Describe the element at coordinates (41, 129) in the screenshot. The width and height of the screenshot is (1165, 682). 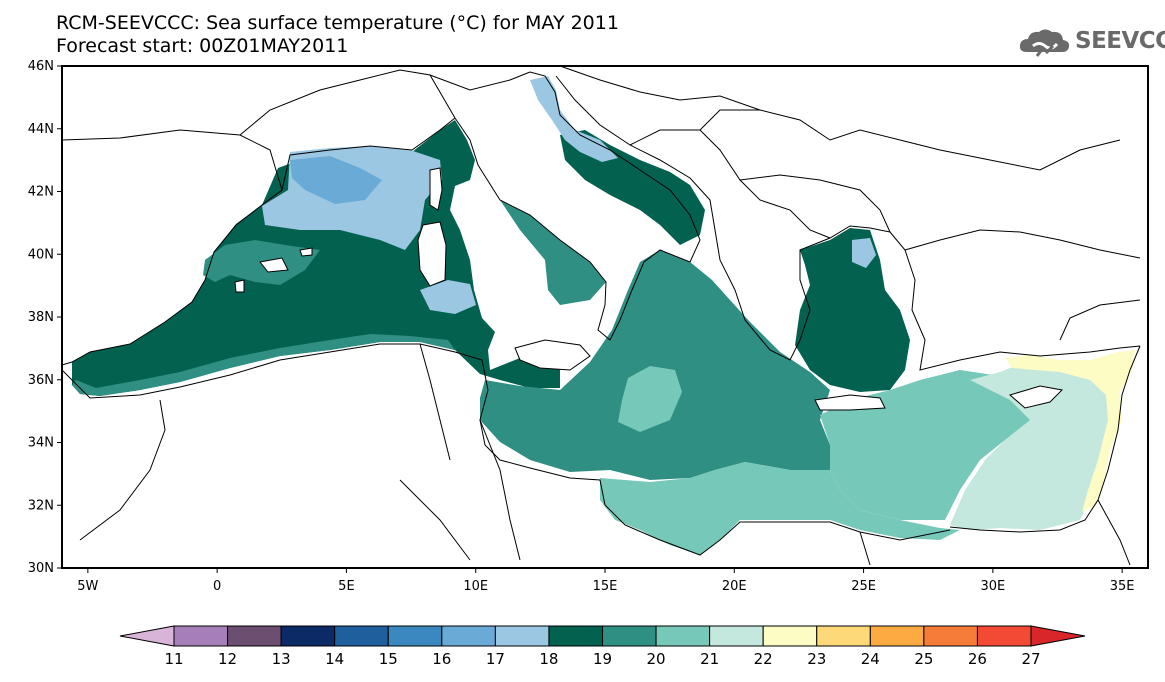
I see `lat-tick-label: 44N` at that location.